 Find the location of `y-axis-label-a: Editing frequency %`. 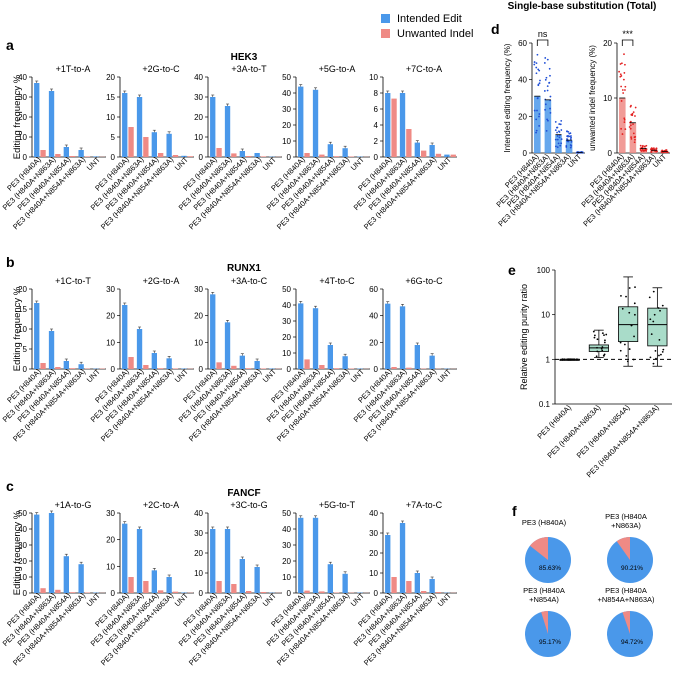

y-axis-label-a: Editing frequency % is located at coordinates (17, 116).